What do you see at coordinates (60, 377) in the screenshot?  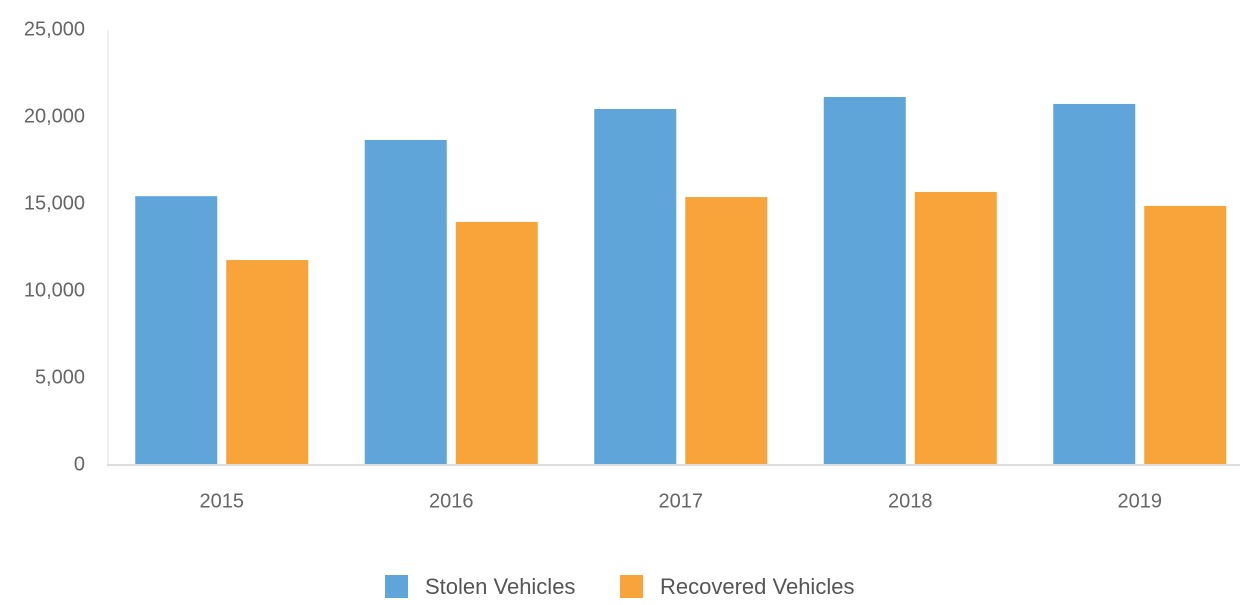 I see `y-tick-label: 5,000` at bounding box center [60, 377].